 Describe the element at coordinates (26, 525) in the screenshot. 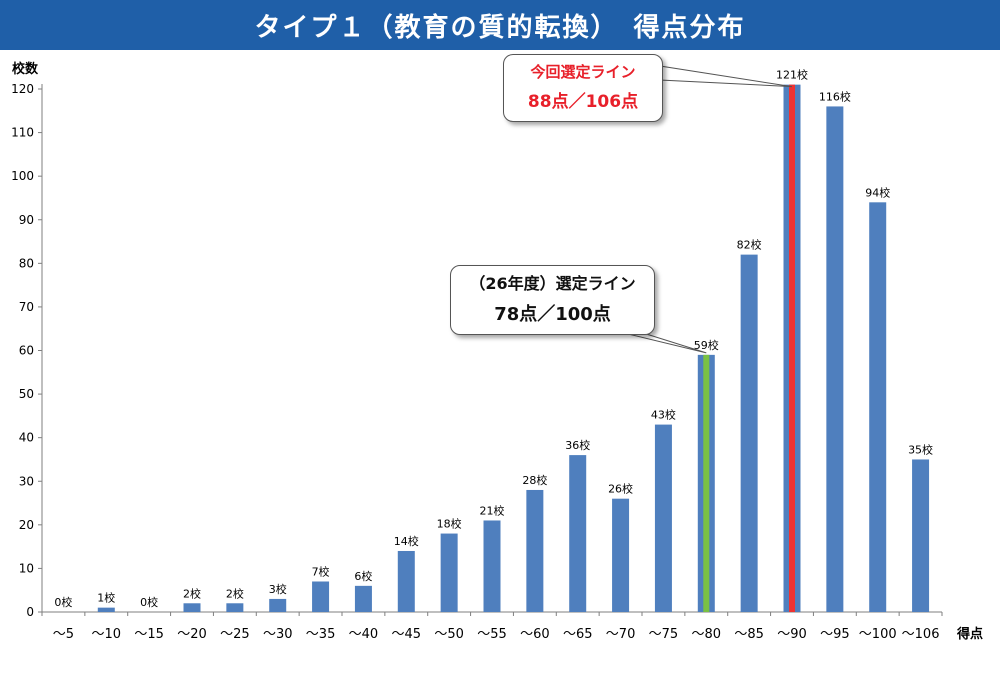

I see `y-tick-label: 20` at that location.